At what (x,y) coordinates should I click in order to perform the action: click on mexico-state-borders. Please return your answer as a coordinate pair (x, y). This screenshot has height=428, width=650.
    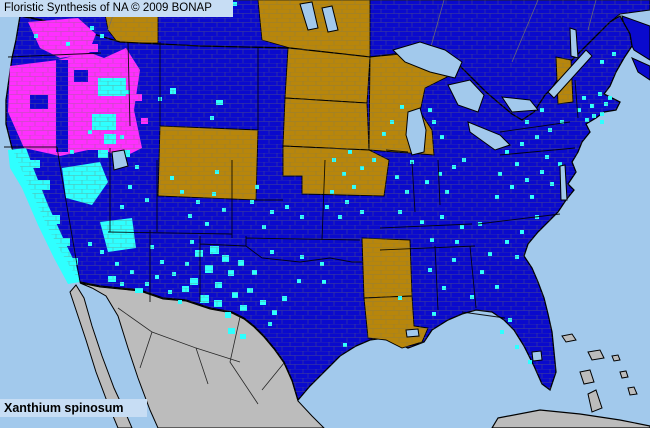
    Looking at the image, I should click on (201, 356).